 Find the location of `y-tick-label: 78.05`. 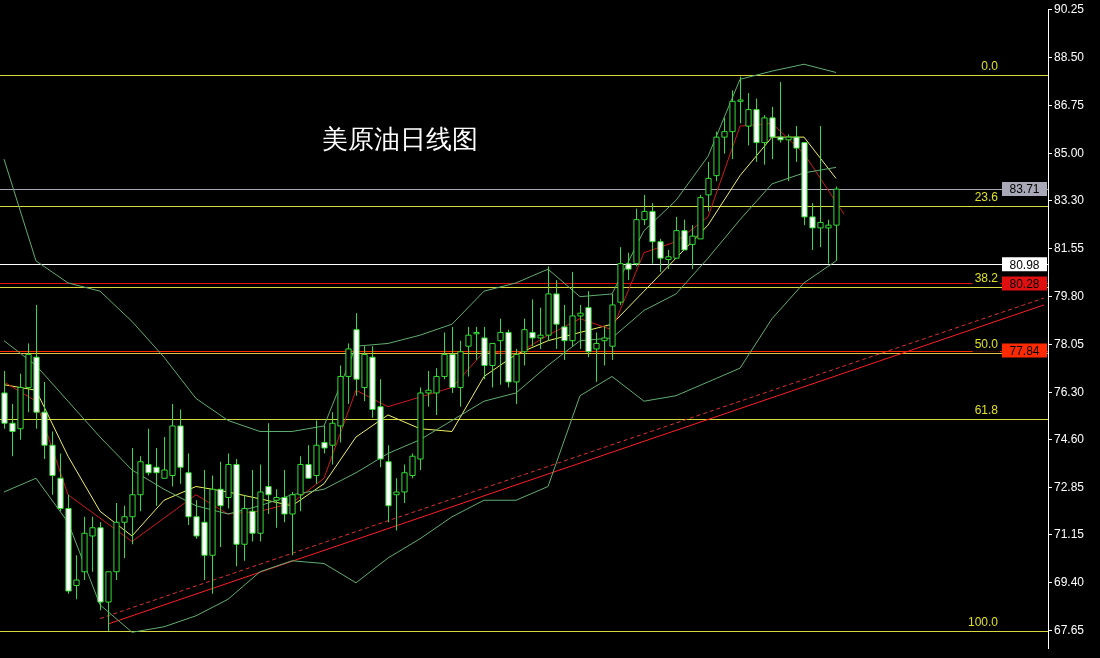

y-tick-label: 78.05 is located at coordinates (1069, 344).